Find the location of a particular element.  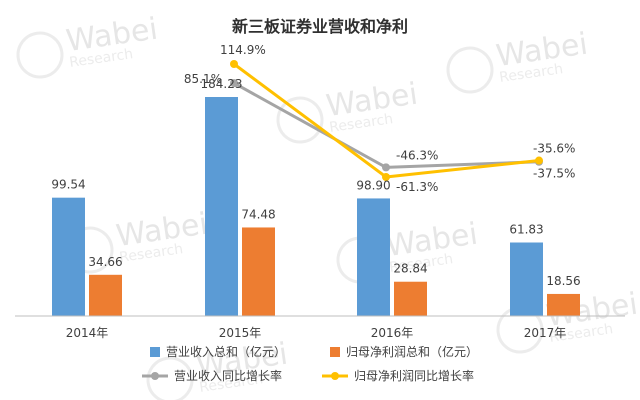

category-labels: 2014年 2015年 2016年 2017年 is located at coordinates (316, 333).